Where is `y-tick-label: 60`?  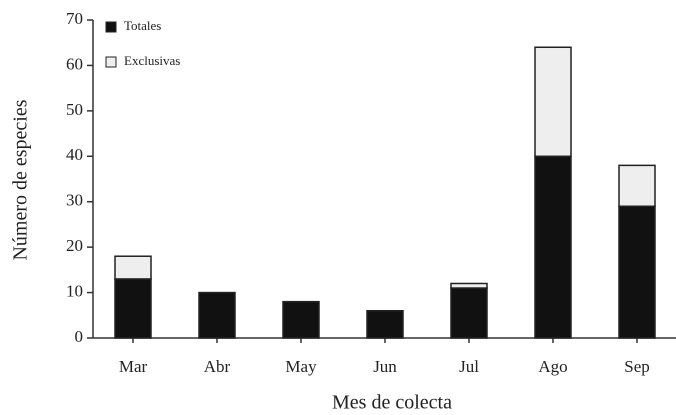 y-tick-label: 60 is located at coordinates (74, 63).